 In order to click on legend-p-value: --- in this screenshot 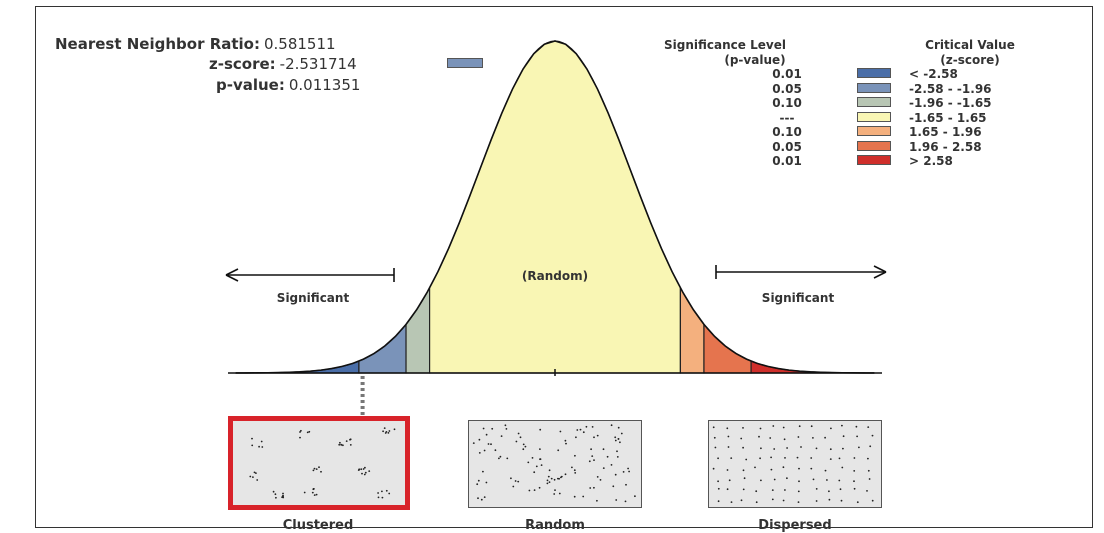, I will do `click(787, 117)`.